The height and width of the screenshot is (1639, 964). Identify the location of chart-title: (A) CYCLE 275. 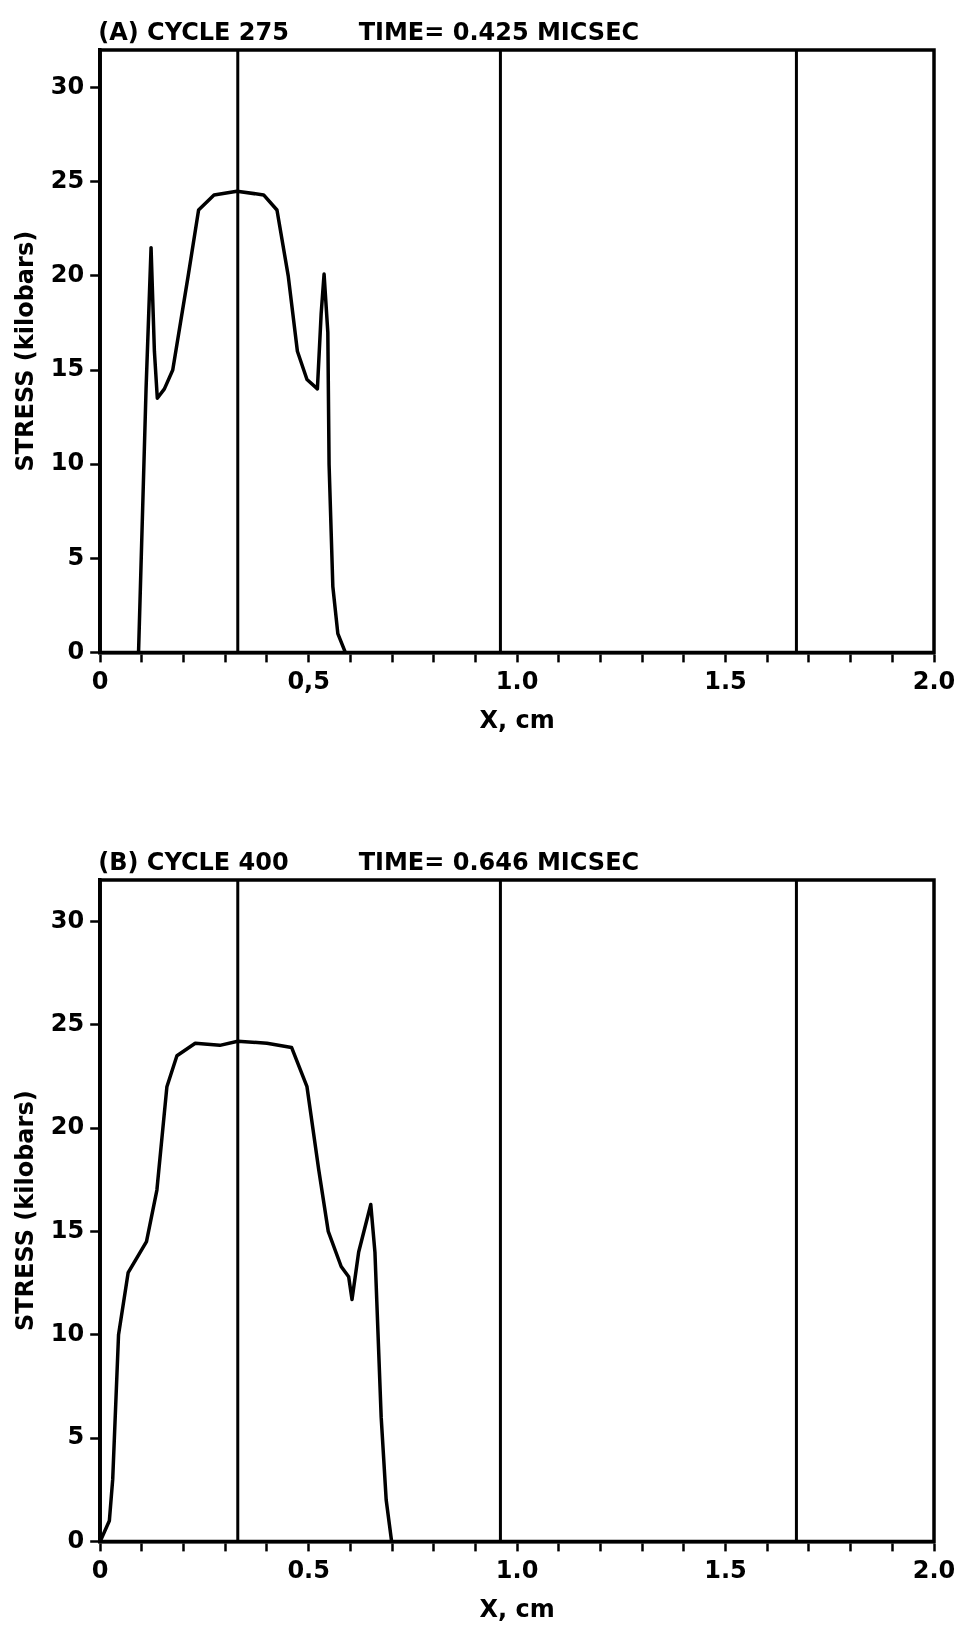
(193, 32).